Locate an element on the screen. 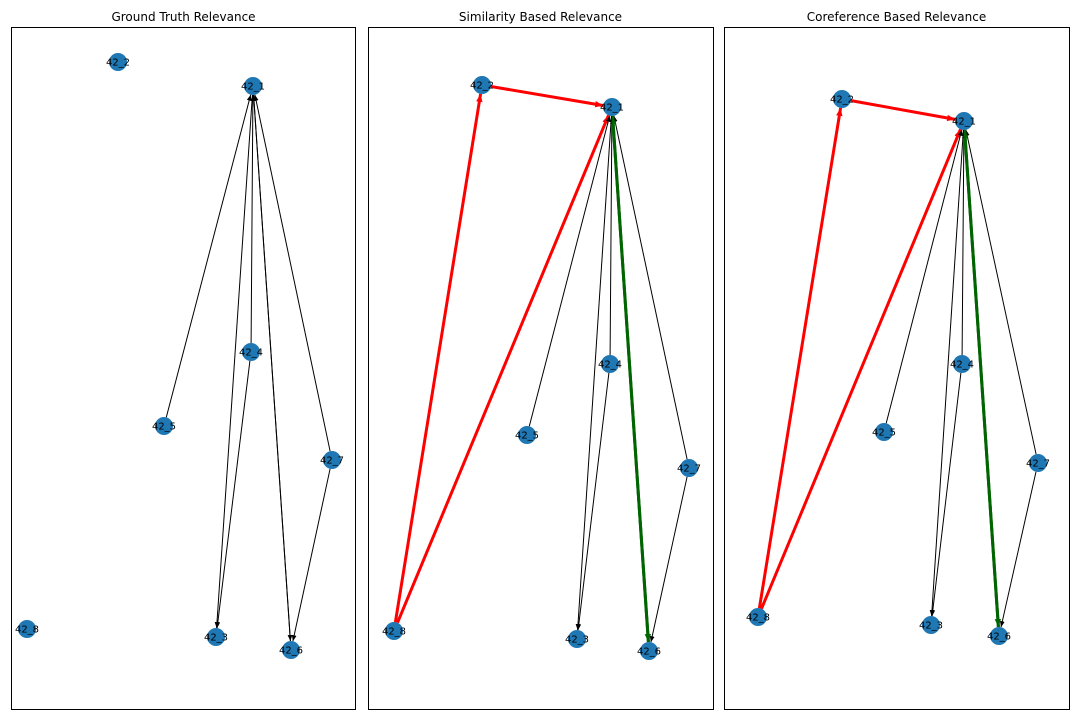  node-42-4: 42_4 is located at coordinates (251, 352).